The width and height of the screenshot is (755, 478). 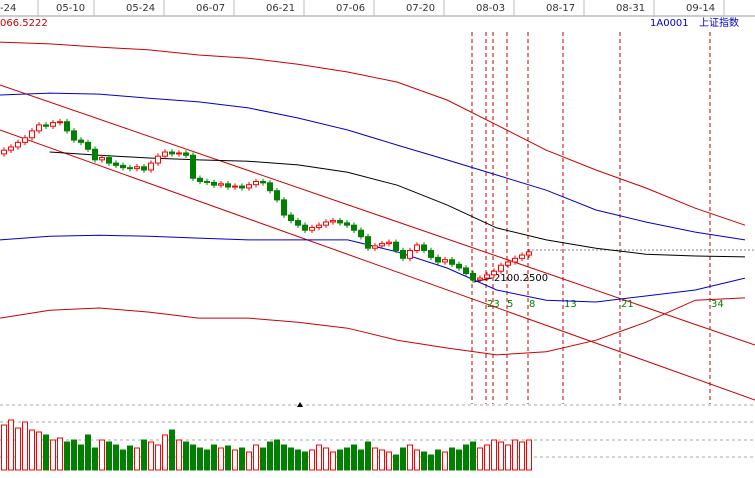 What do you see at coordinates (630, 8) in the screenshot?
I see `date-label: 08-31` at bounding box center [630, 8].